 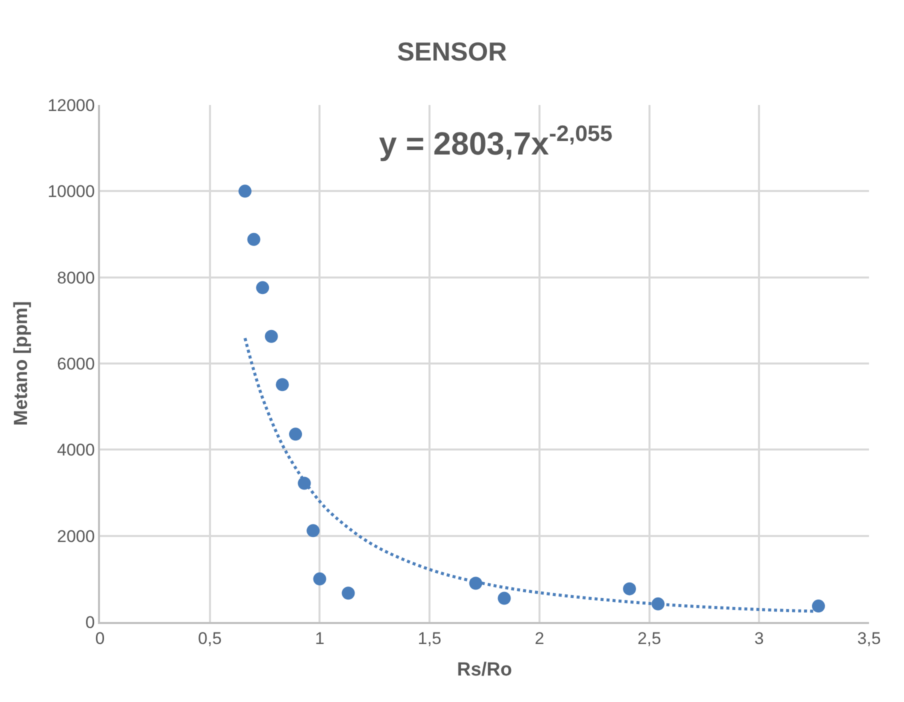 I want to click on y-tick-label: 4000, so click(x=76, y=450).